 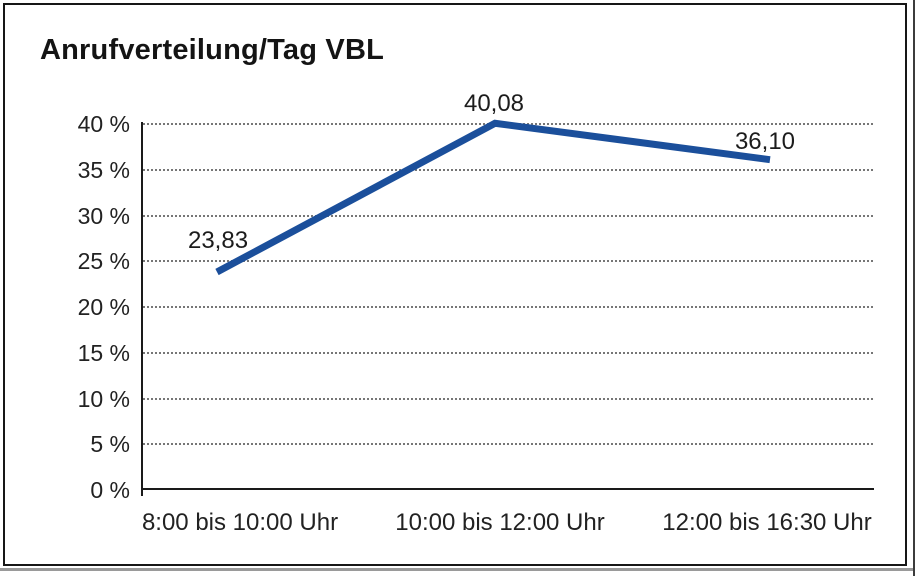 What do you see at coordinates (240, 522) in the screenshot?
I see `x-category-label: 8:00 bis 10:00 Uhr` at bounding box center [240, 522].